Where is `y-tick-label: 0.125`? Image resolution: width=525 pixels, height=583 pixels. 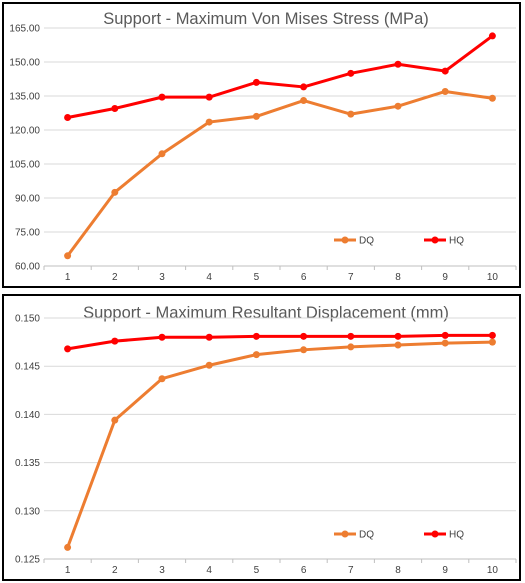
y-tick-label: 0.125 is located at coordinates (27, 560).